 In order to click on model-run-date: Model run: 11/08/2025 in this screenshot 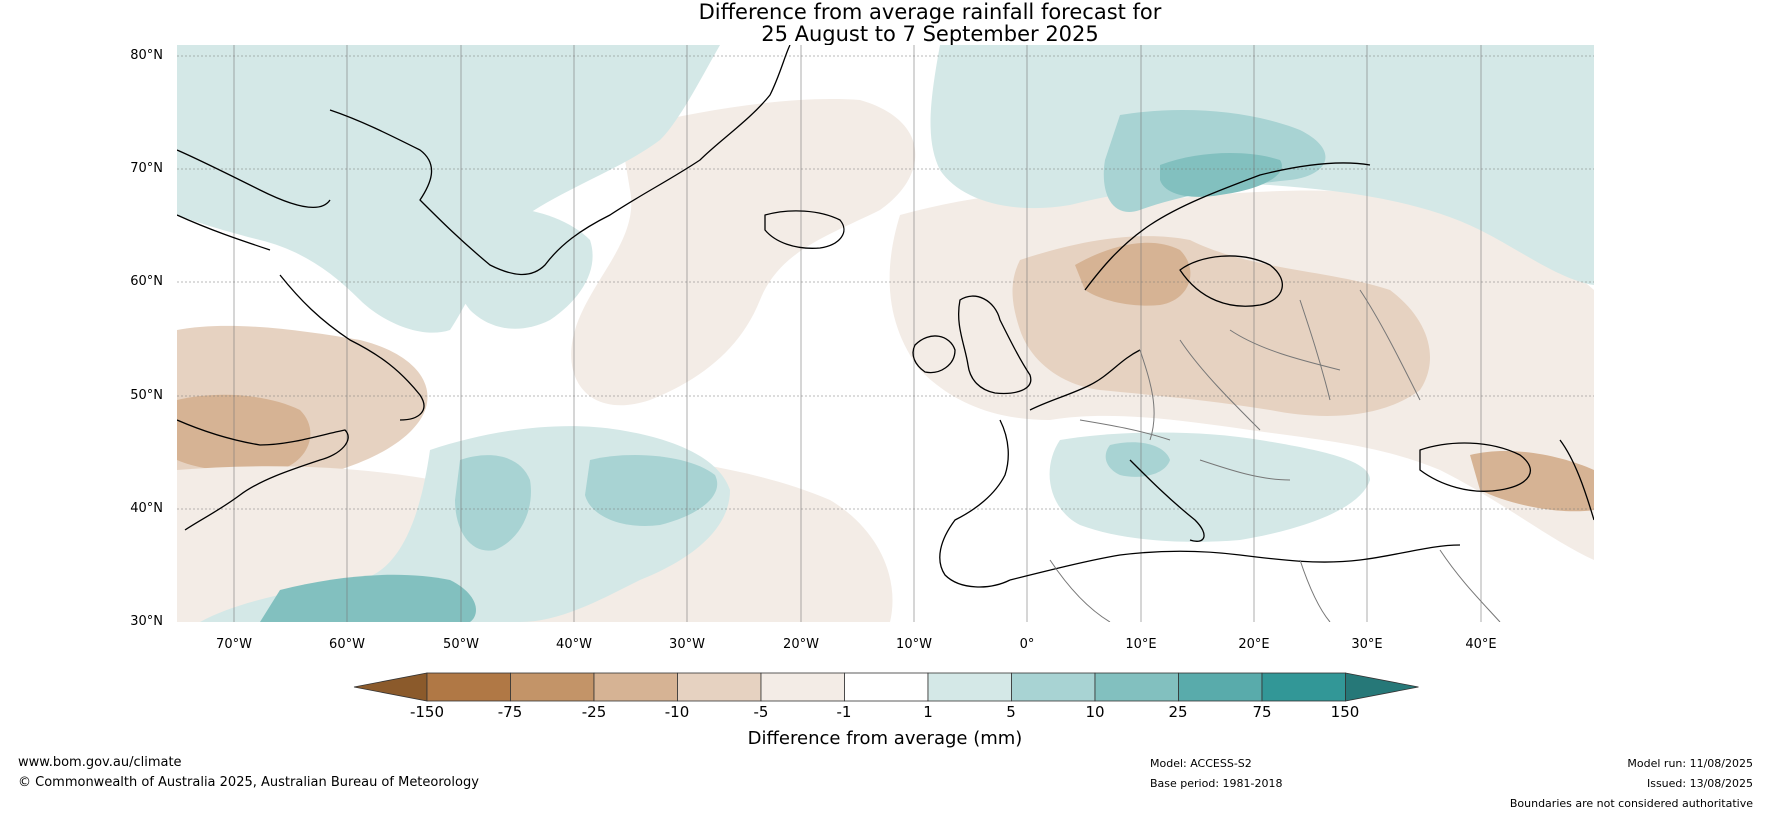, I will do `click(1690, 763)`.